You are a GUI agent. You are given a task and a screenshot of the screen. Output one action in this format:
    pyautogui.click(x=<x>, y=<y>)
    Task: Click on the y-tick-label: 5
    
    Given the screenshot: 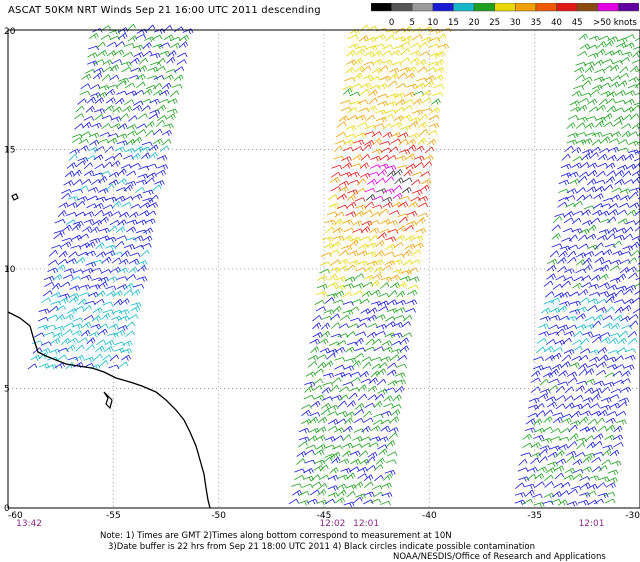 What is the action you would take?
    pyautogui.click(x=7, y=390)
    